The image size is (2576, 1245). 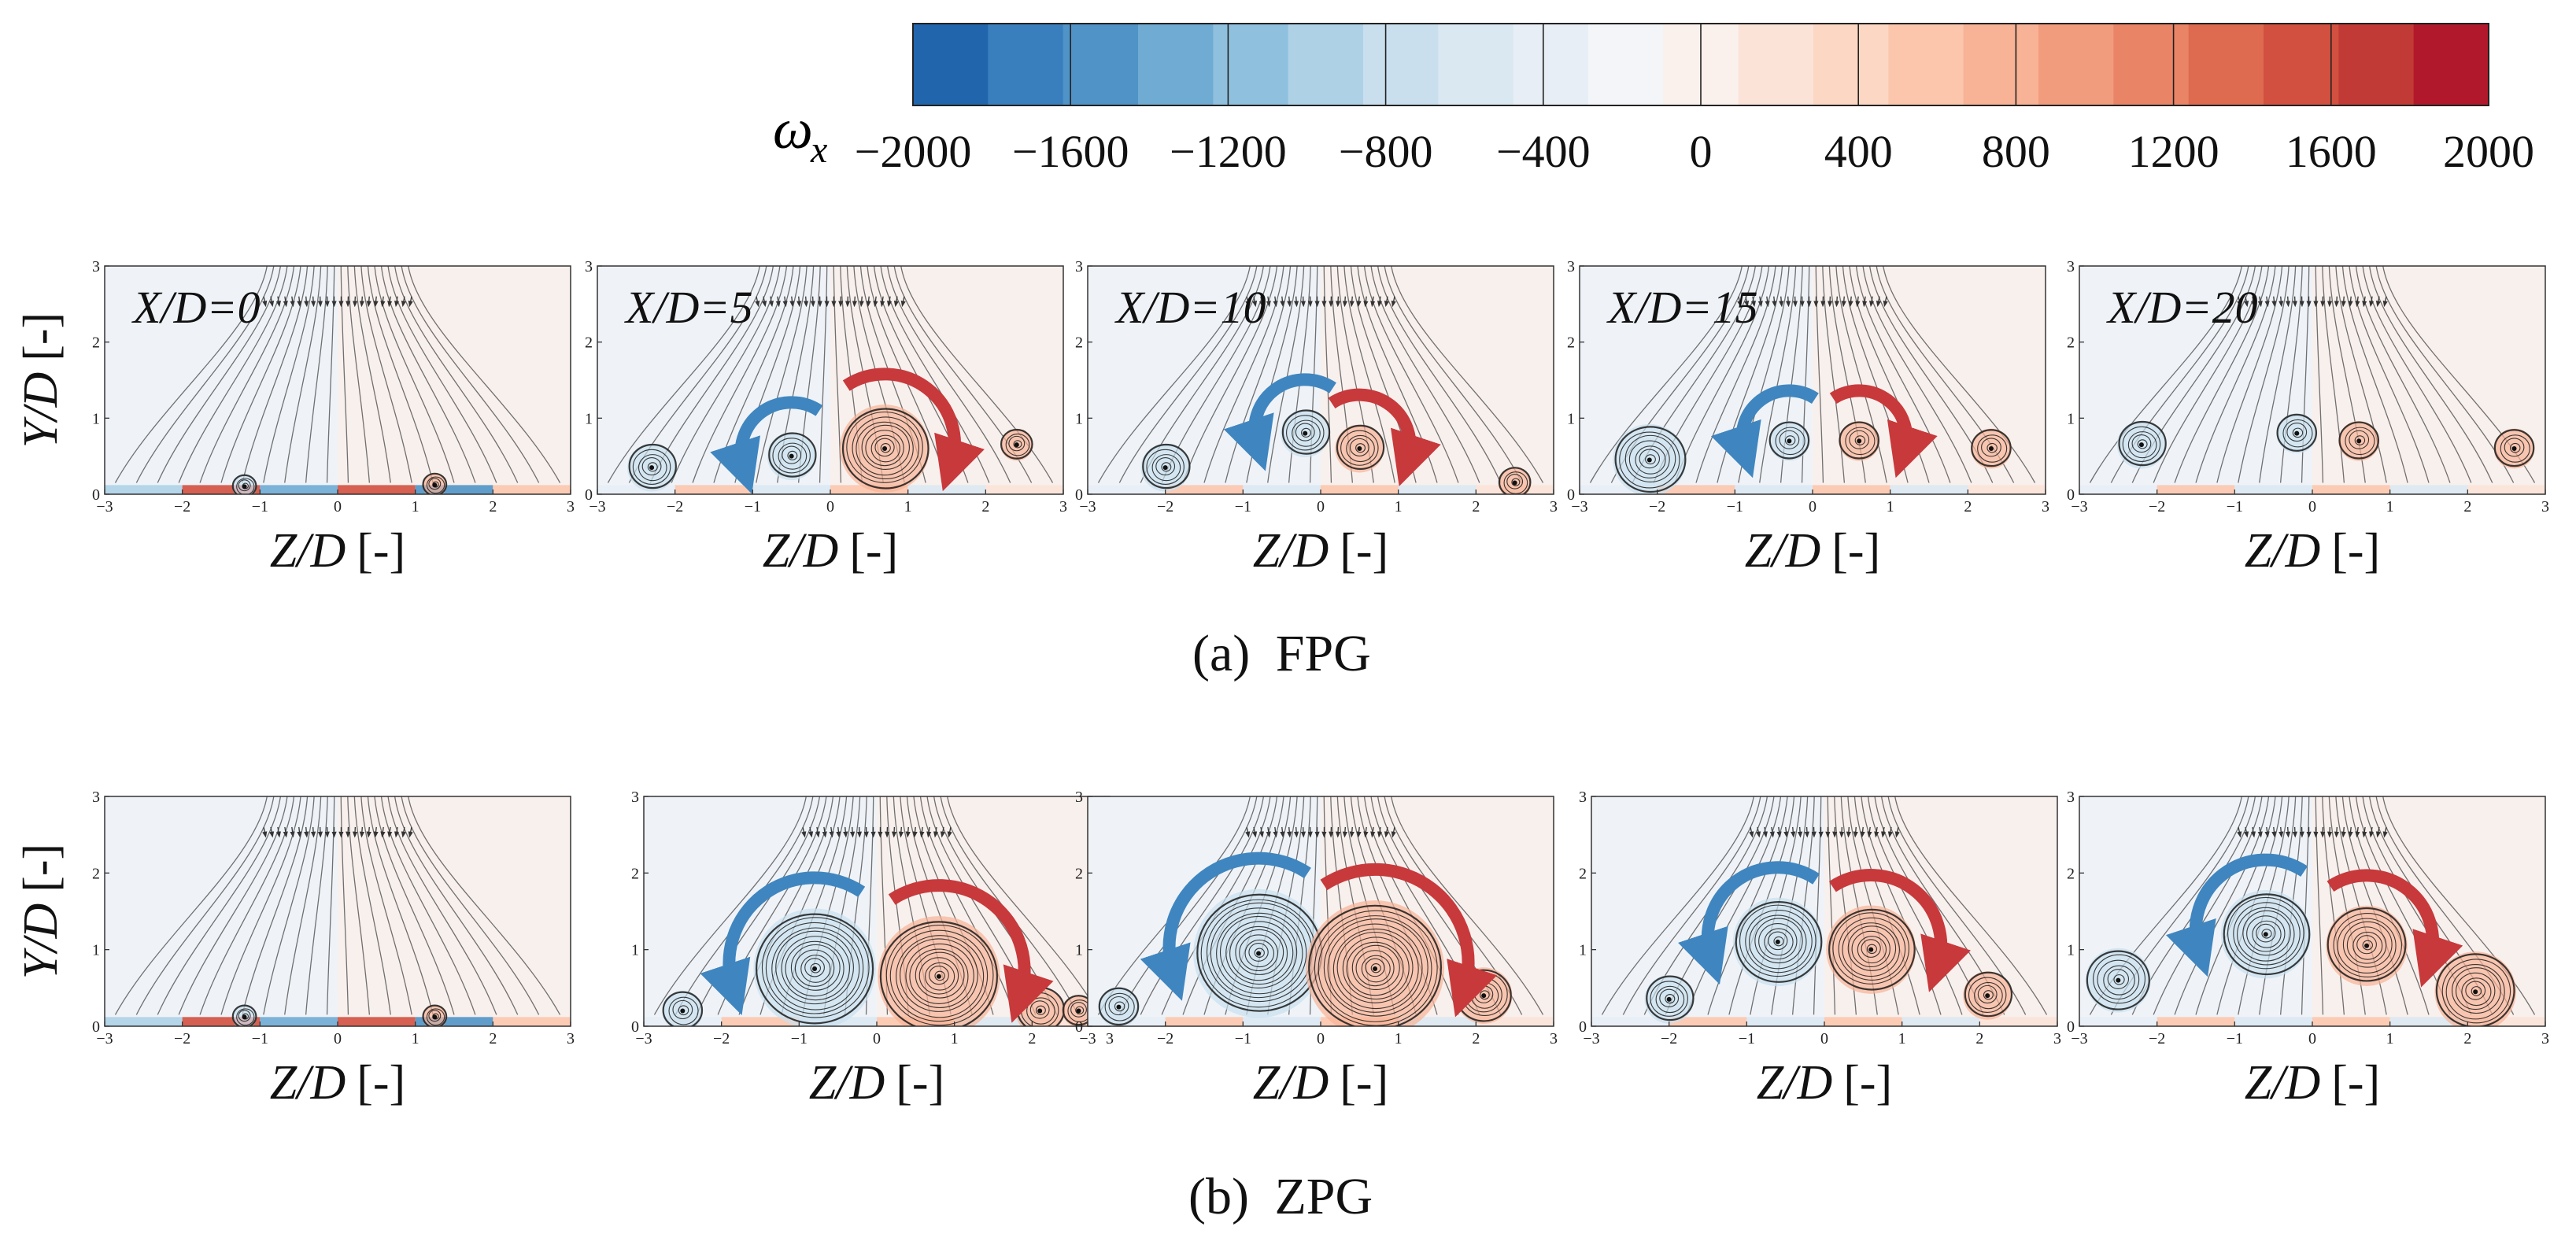 I want to click on colorbar-tick-label: 2000, so click(x=2488, y=151).